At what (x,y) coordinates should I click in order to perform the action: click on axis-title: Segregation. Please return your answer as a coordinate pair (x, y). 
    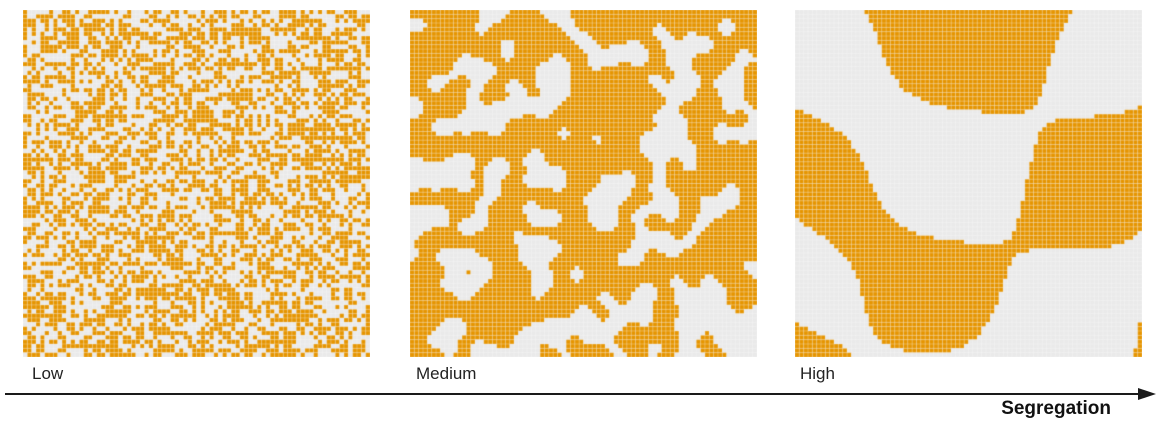
    Looking at the image, I should click on (1056, 408).